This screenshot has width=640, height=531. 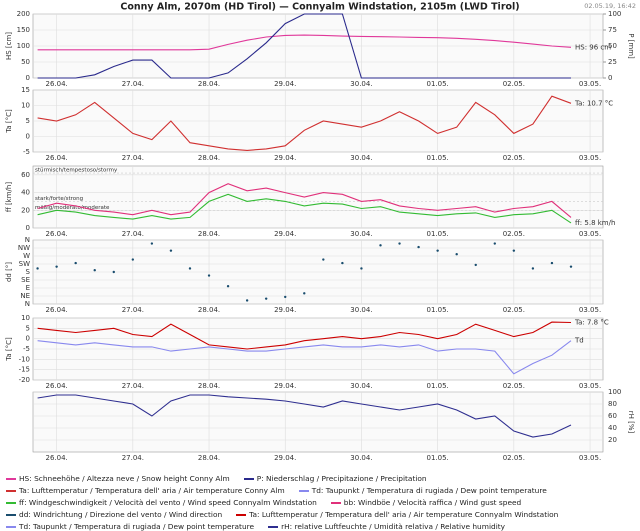 What do you see at coordinates (9, 197) in the screenshot?
I see `y-axis-label: ff [km/h]` at bounding box center [9, 197].